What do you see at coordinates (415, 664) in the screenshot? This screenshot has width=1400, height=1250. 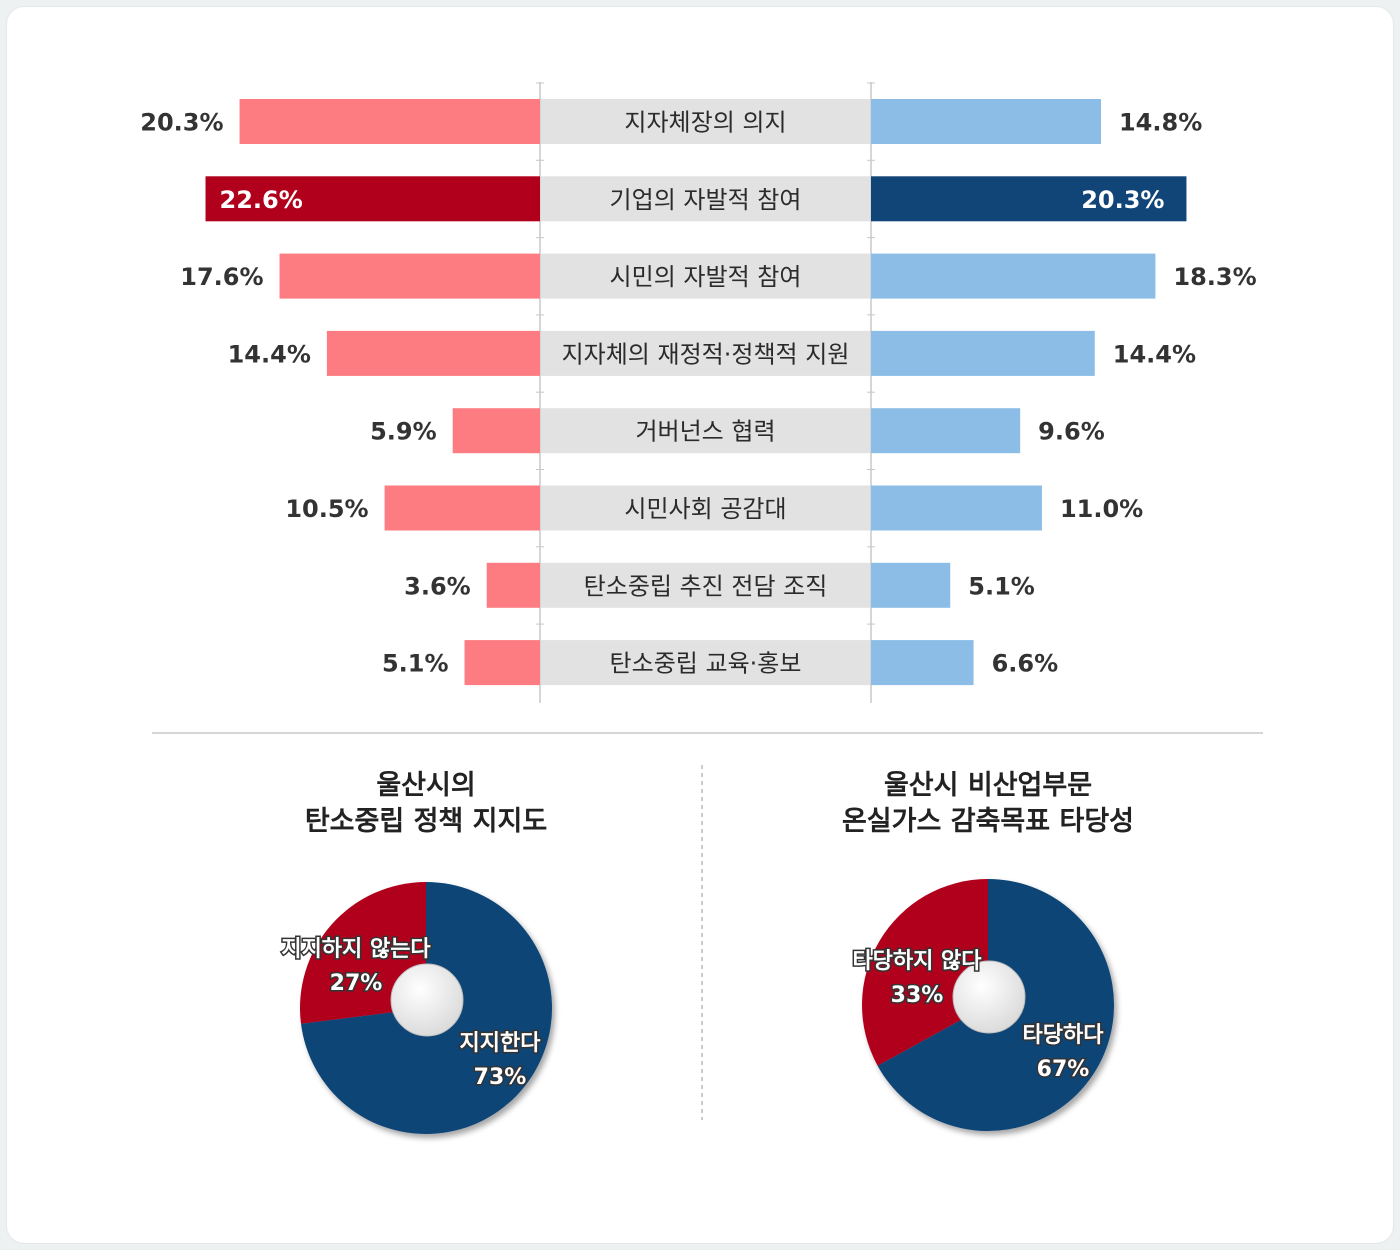 I see `left-value-label: 5.1%` at bounding box center [415, 664].